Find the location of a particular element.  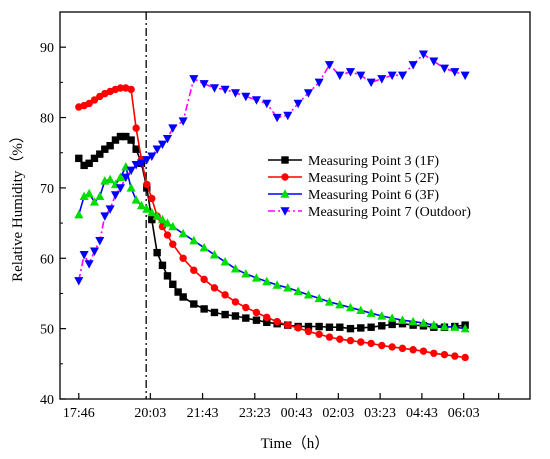

x-tick-label: 03:23 is located at coordinates (380, 413).